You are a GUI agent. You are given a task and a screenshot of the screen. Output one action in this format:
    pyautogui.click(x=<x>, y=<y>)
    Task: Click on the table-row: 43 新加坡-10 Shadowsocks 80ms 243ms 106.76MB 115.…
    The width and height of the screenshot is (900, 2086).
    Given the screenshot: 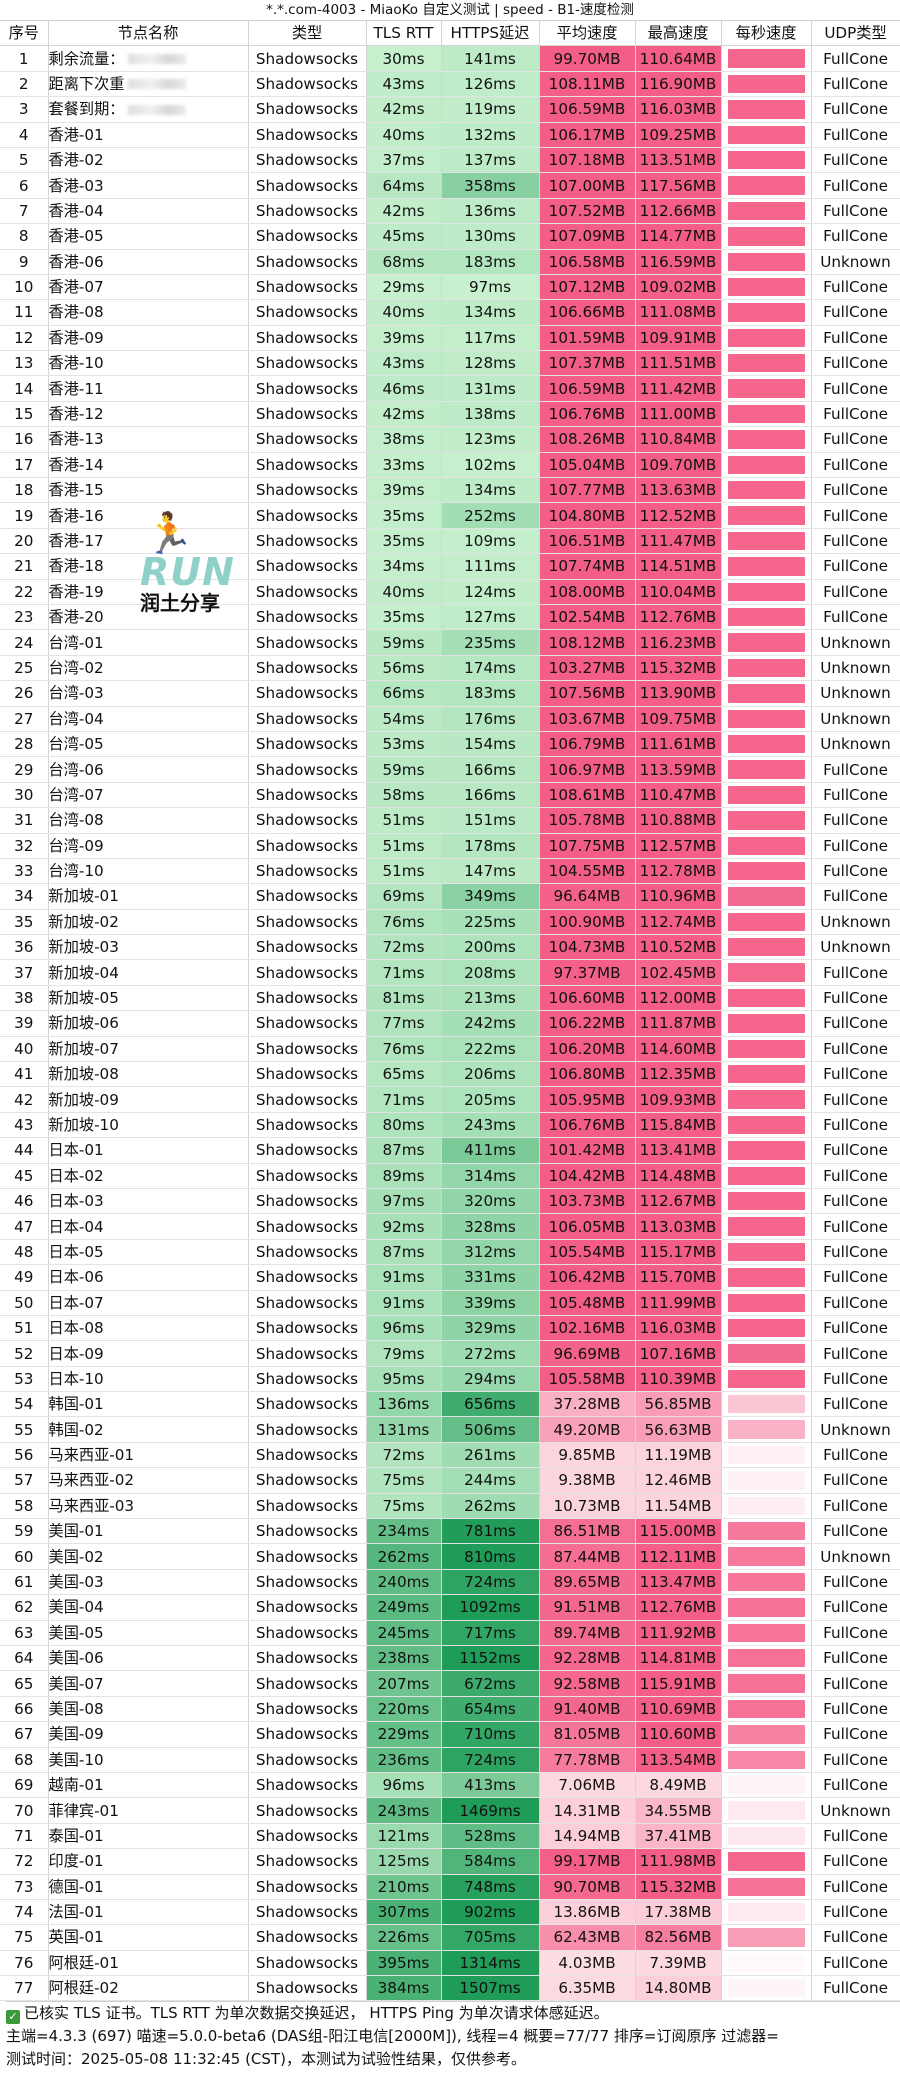 What is the action you would take?
    pyautogui.click(x=450, y=1125)
    